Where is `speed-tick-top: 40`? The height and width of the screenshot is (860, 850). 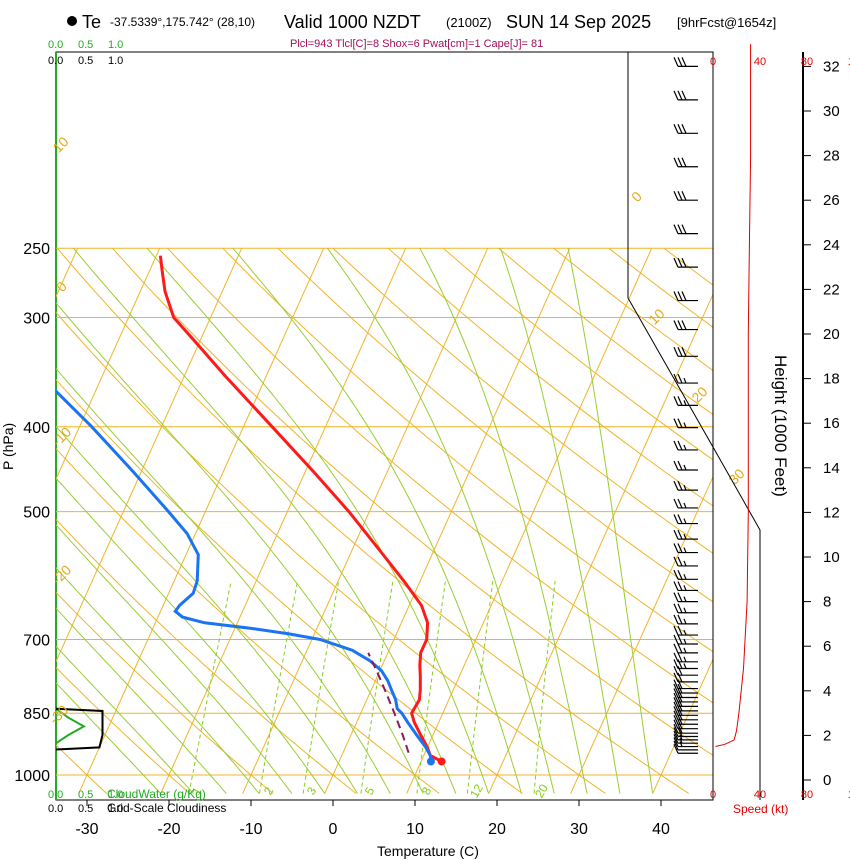
speed-tick-top: 40 is located at coordinates (760, 62).